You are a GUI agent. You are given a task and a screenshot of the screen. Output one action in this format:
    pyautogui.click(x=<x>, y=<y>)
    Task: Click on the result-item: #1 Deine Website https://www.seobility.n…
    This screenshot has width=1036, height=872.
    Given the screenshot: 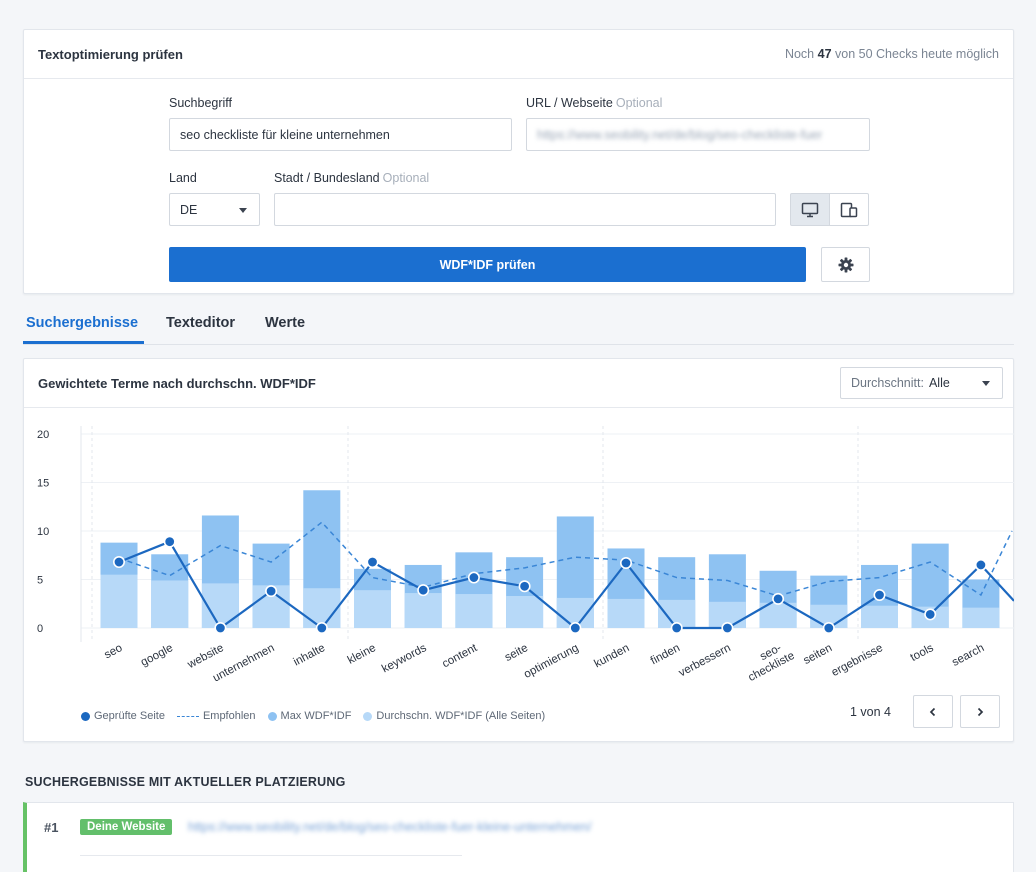 What is the action you would take?
    pyautogui.click(x=518, y=837)
    